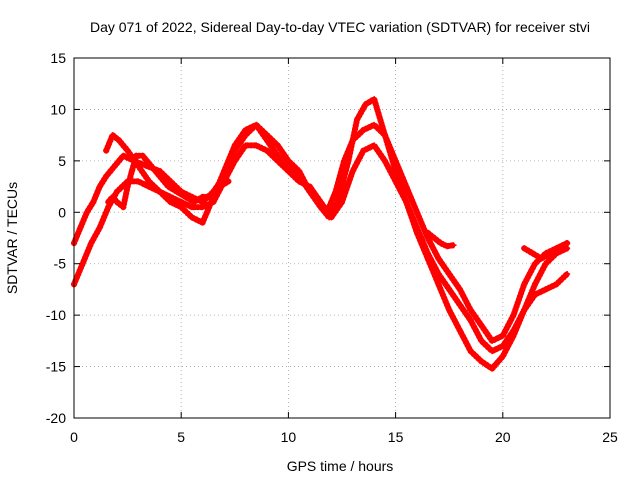 The width and height of the screenshot is (640, 480). What do you see at coordinates (610, 437) in the screenshot?
I see `x-tick-label: 25` at bounding box center [610, 437].